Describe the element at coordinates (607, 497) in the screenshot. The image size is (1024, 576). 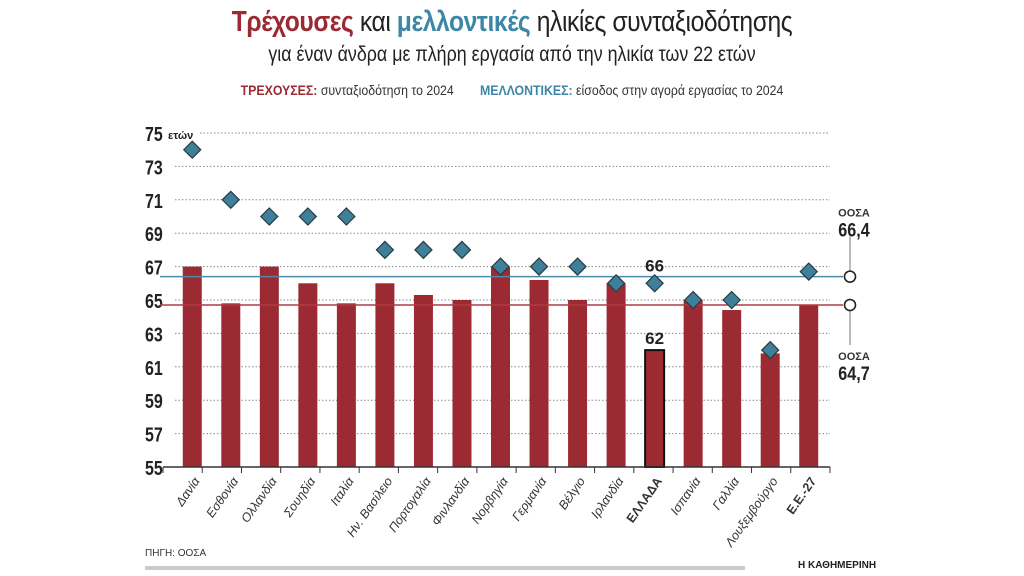
I see `x-category-label: Ιρλανδία` at that location.